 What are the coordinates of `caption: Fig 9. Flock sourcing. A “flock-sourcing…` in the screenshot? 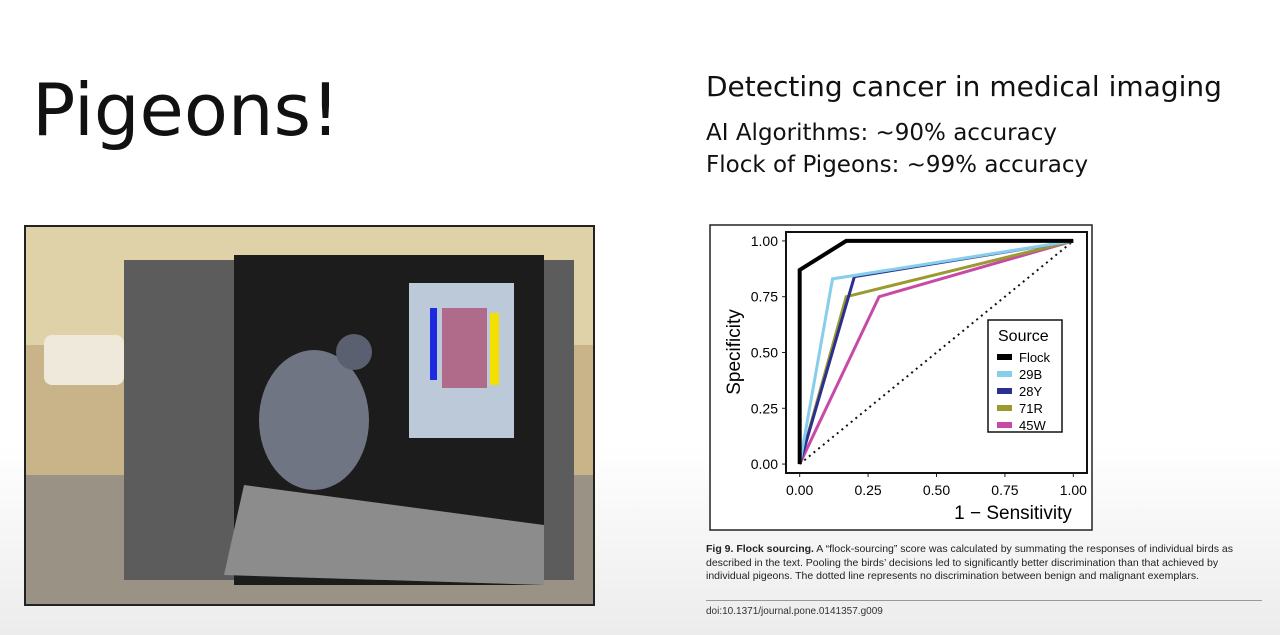 It's located at (981, 563).